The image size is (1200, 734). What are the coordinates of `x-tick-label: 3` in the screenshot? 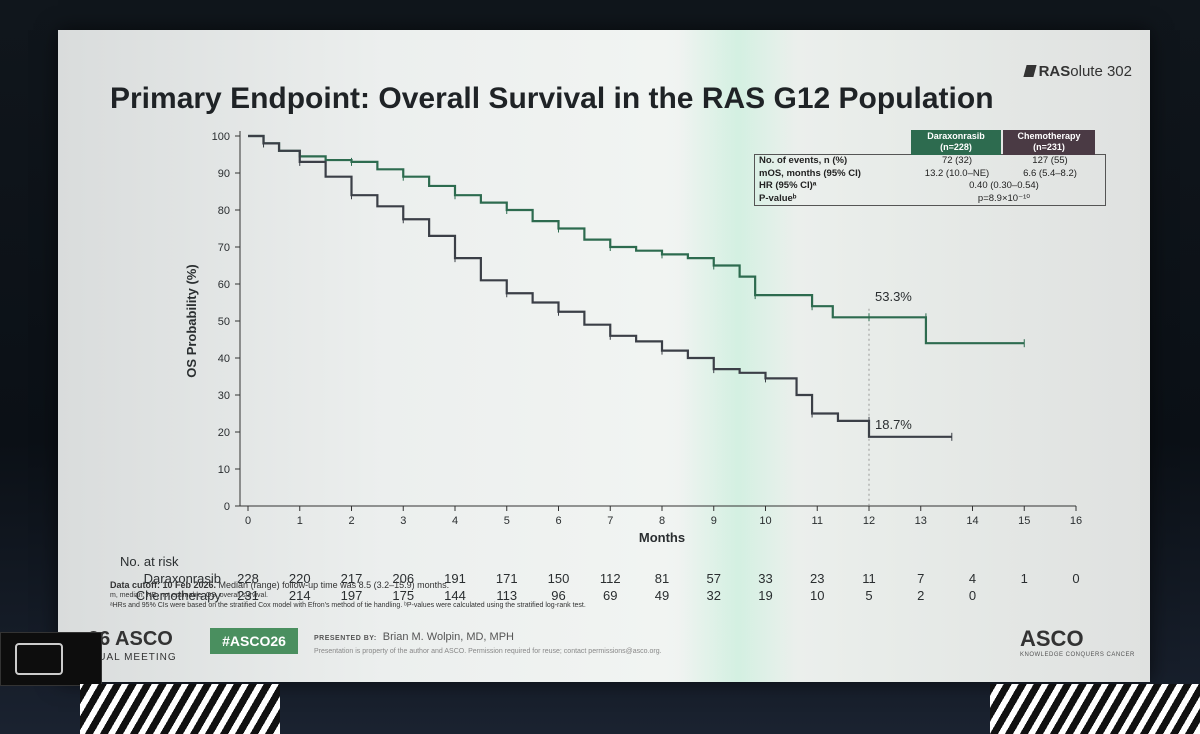 It's located at (403, 521).